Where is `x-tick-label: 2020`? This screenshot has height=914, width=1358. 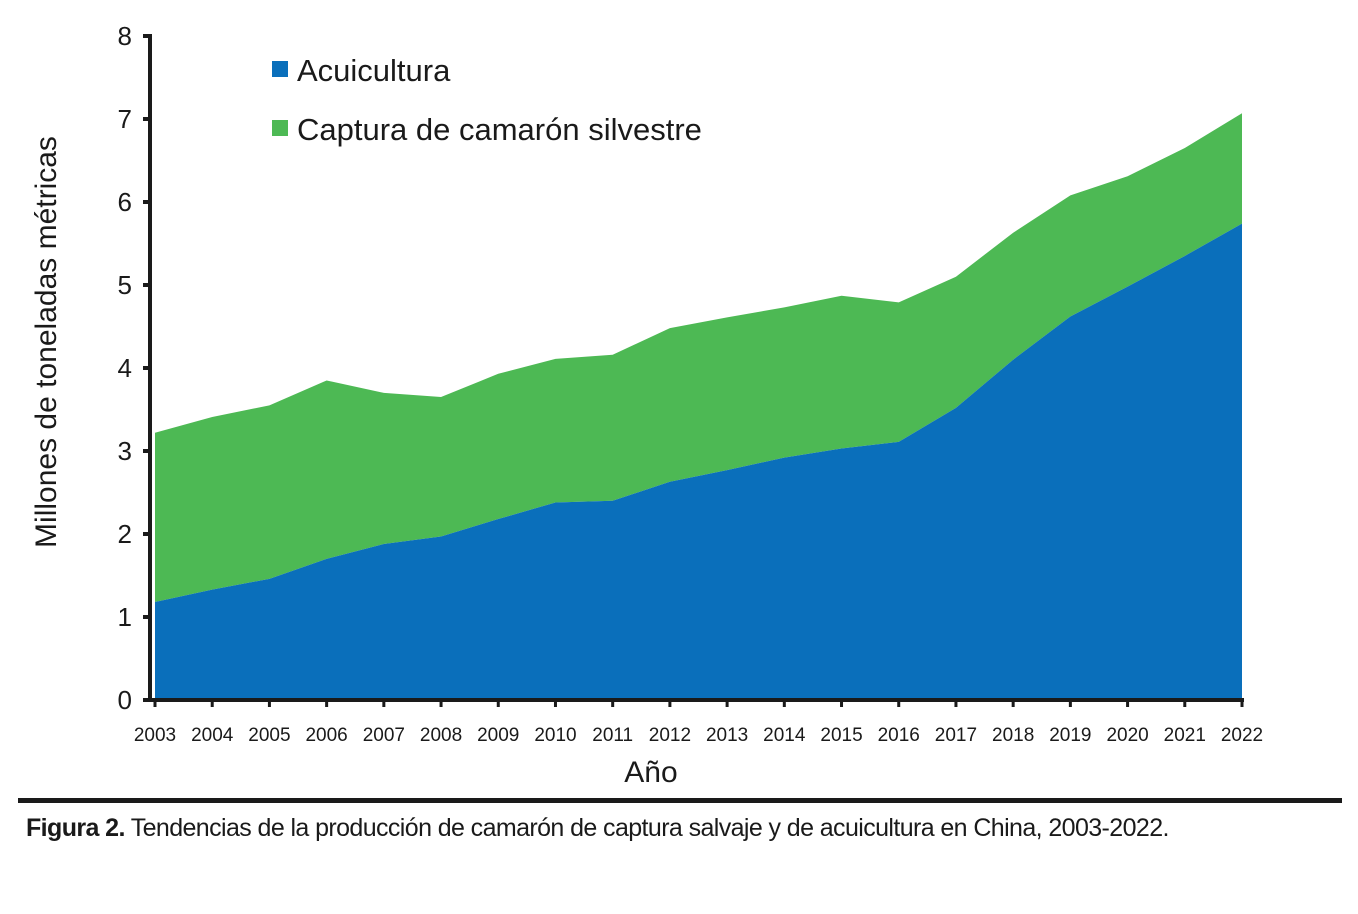 x-tick-label: 2020 is located at coordinates (1127, 735).